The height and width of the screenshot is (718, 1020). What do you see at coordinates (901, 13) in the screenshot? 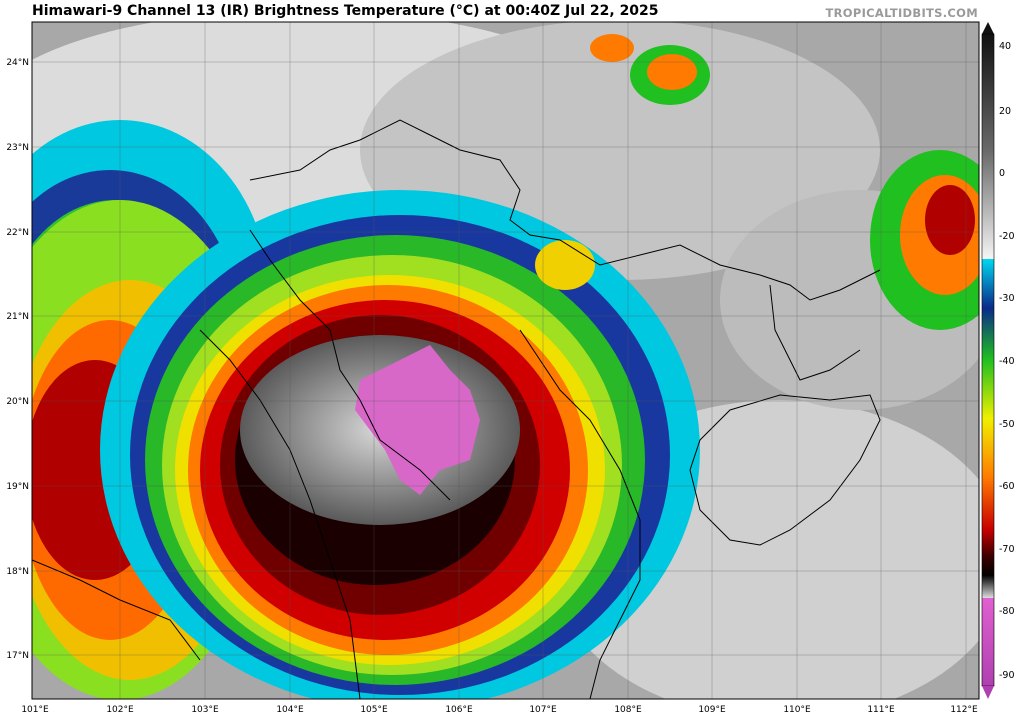
I see `credit-watermark: TROPICALTIDBITS.COM` at bounding box center [901, 13].